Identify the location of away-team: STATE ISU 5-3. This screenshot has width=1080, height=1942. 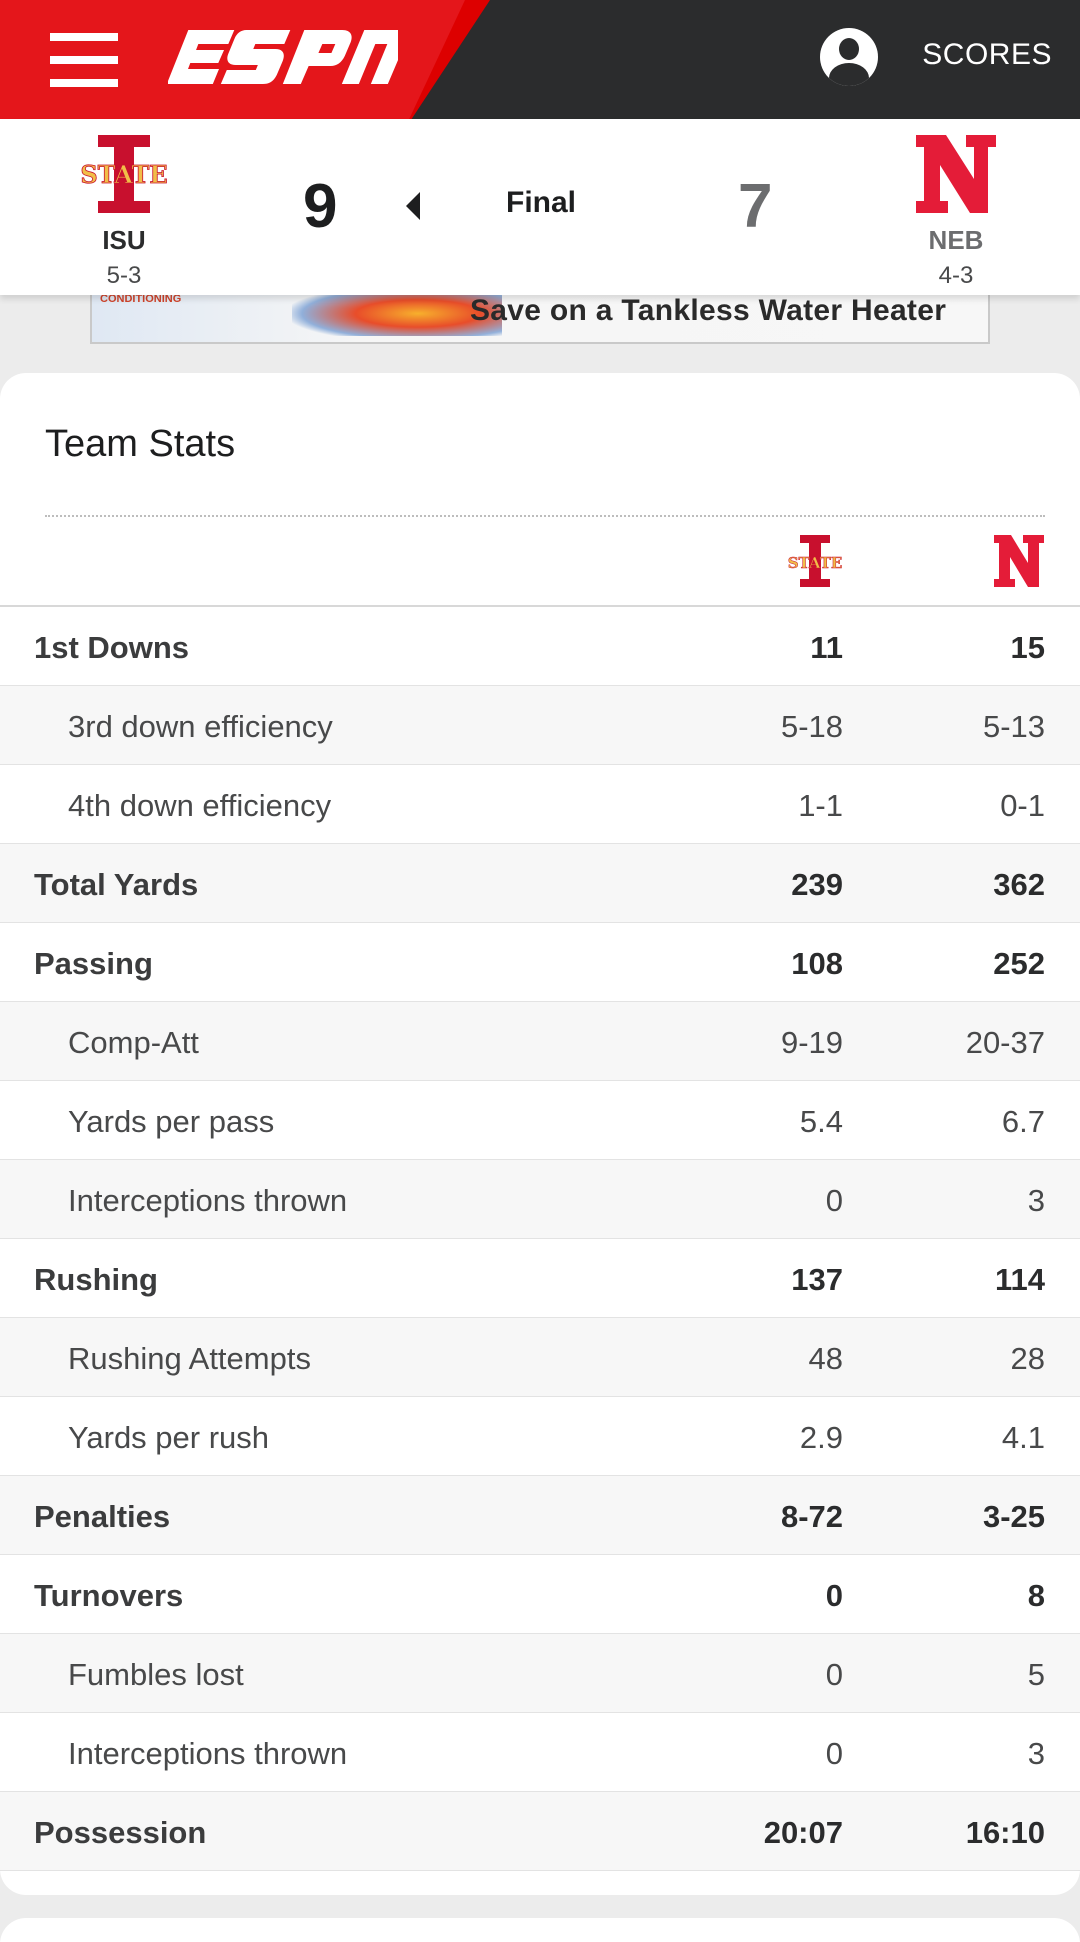
(124, 204).